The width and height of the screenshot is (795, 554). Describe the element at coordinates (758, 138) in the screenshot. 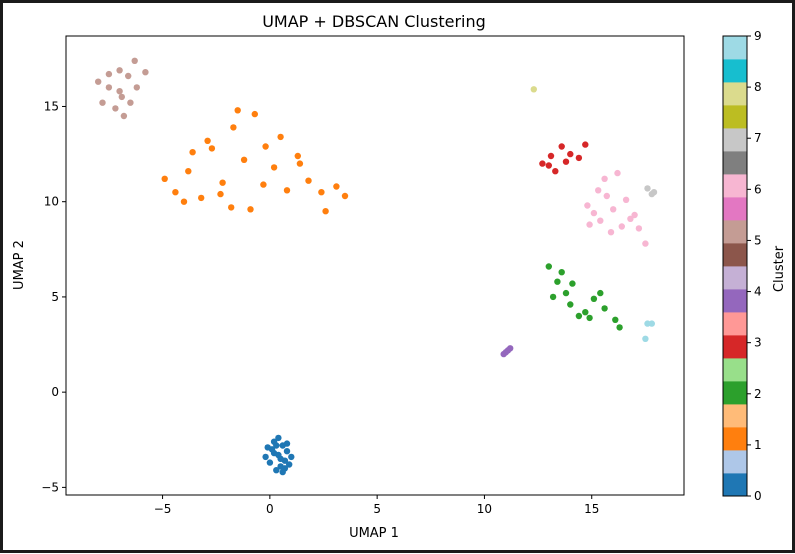

I see `colorbar-tick-label: 7` at that location.